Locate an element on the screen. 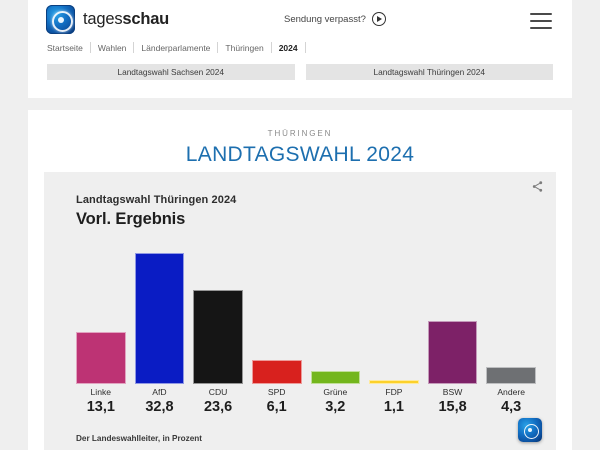 Image resolution: width=600 pixels, height=450 pixels. play-circle-icon is located at coordinates (378, 19).